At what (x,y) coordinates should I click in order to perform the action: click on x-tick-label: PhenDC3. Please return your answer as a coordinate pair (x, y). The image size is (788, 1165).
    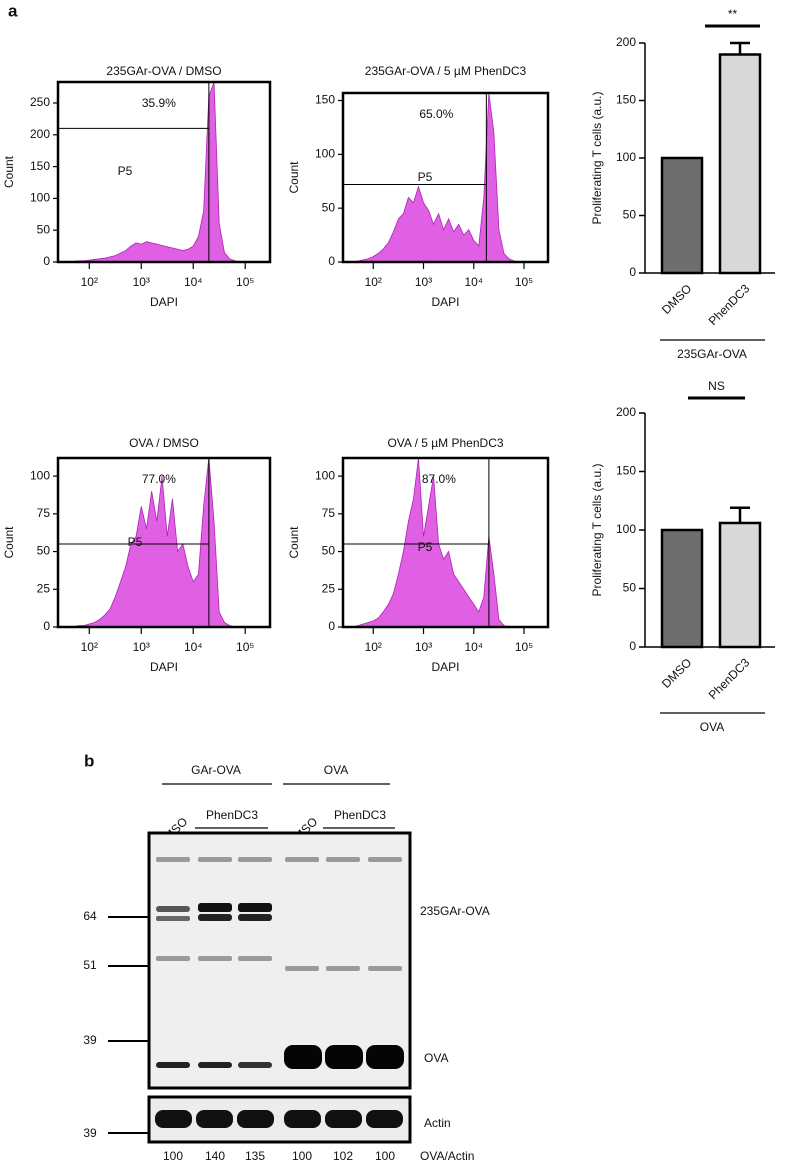
    Looking at the image, I should click on (729, 304).